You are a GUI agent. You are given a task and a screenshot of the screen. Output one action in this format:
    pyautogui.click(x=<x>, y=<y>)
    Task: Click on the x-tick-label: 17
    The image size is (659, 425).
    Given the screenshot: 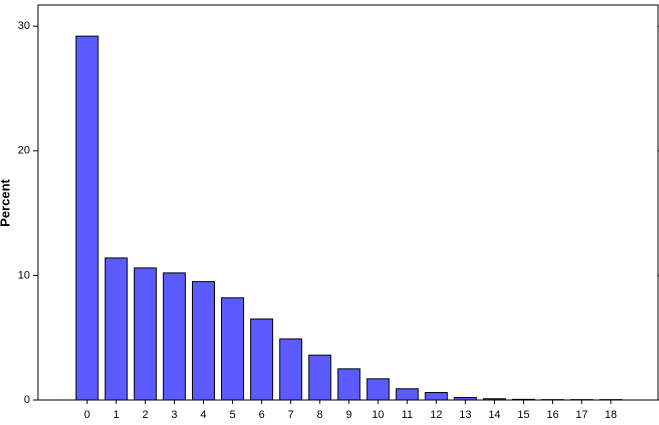 What is the action you would take?
    pyautogui.click(x=582, y=415)
    